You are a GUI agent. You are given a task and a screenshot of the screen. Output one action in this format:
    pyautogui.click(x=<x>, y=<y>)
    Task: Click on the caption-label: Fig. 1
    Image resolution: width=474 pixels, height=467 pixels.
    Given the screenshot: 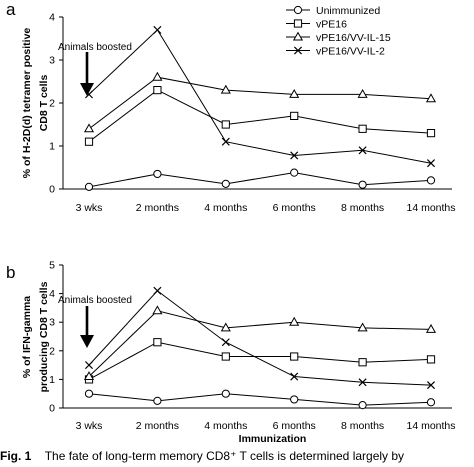 What is the action you would take?
    pyautogui.click(x=16, y=456)
    